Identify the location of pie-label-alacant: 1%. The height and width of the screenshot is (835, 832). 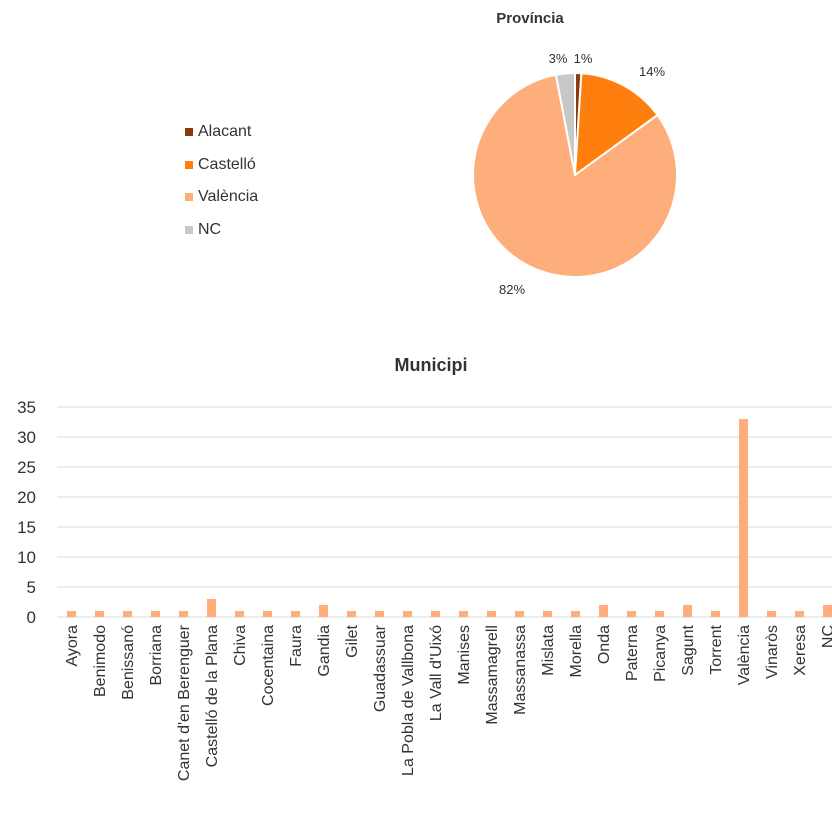
(583, 58).